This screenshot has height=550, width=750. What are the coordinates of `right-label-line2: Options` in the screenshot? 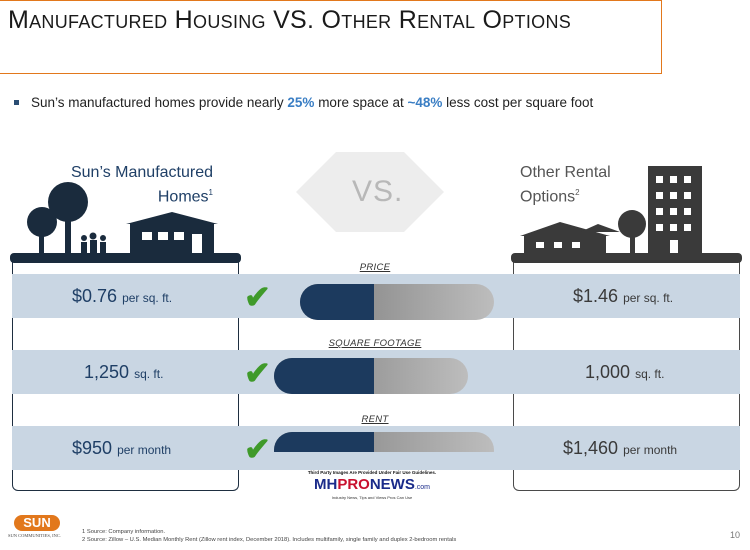 It's located at (548, 197).